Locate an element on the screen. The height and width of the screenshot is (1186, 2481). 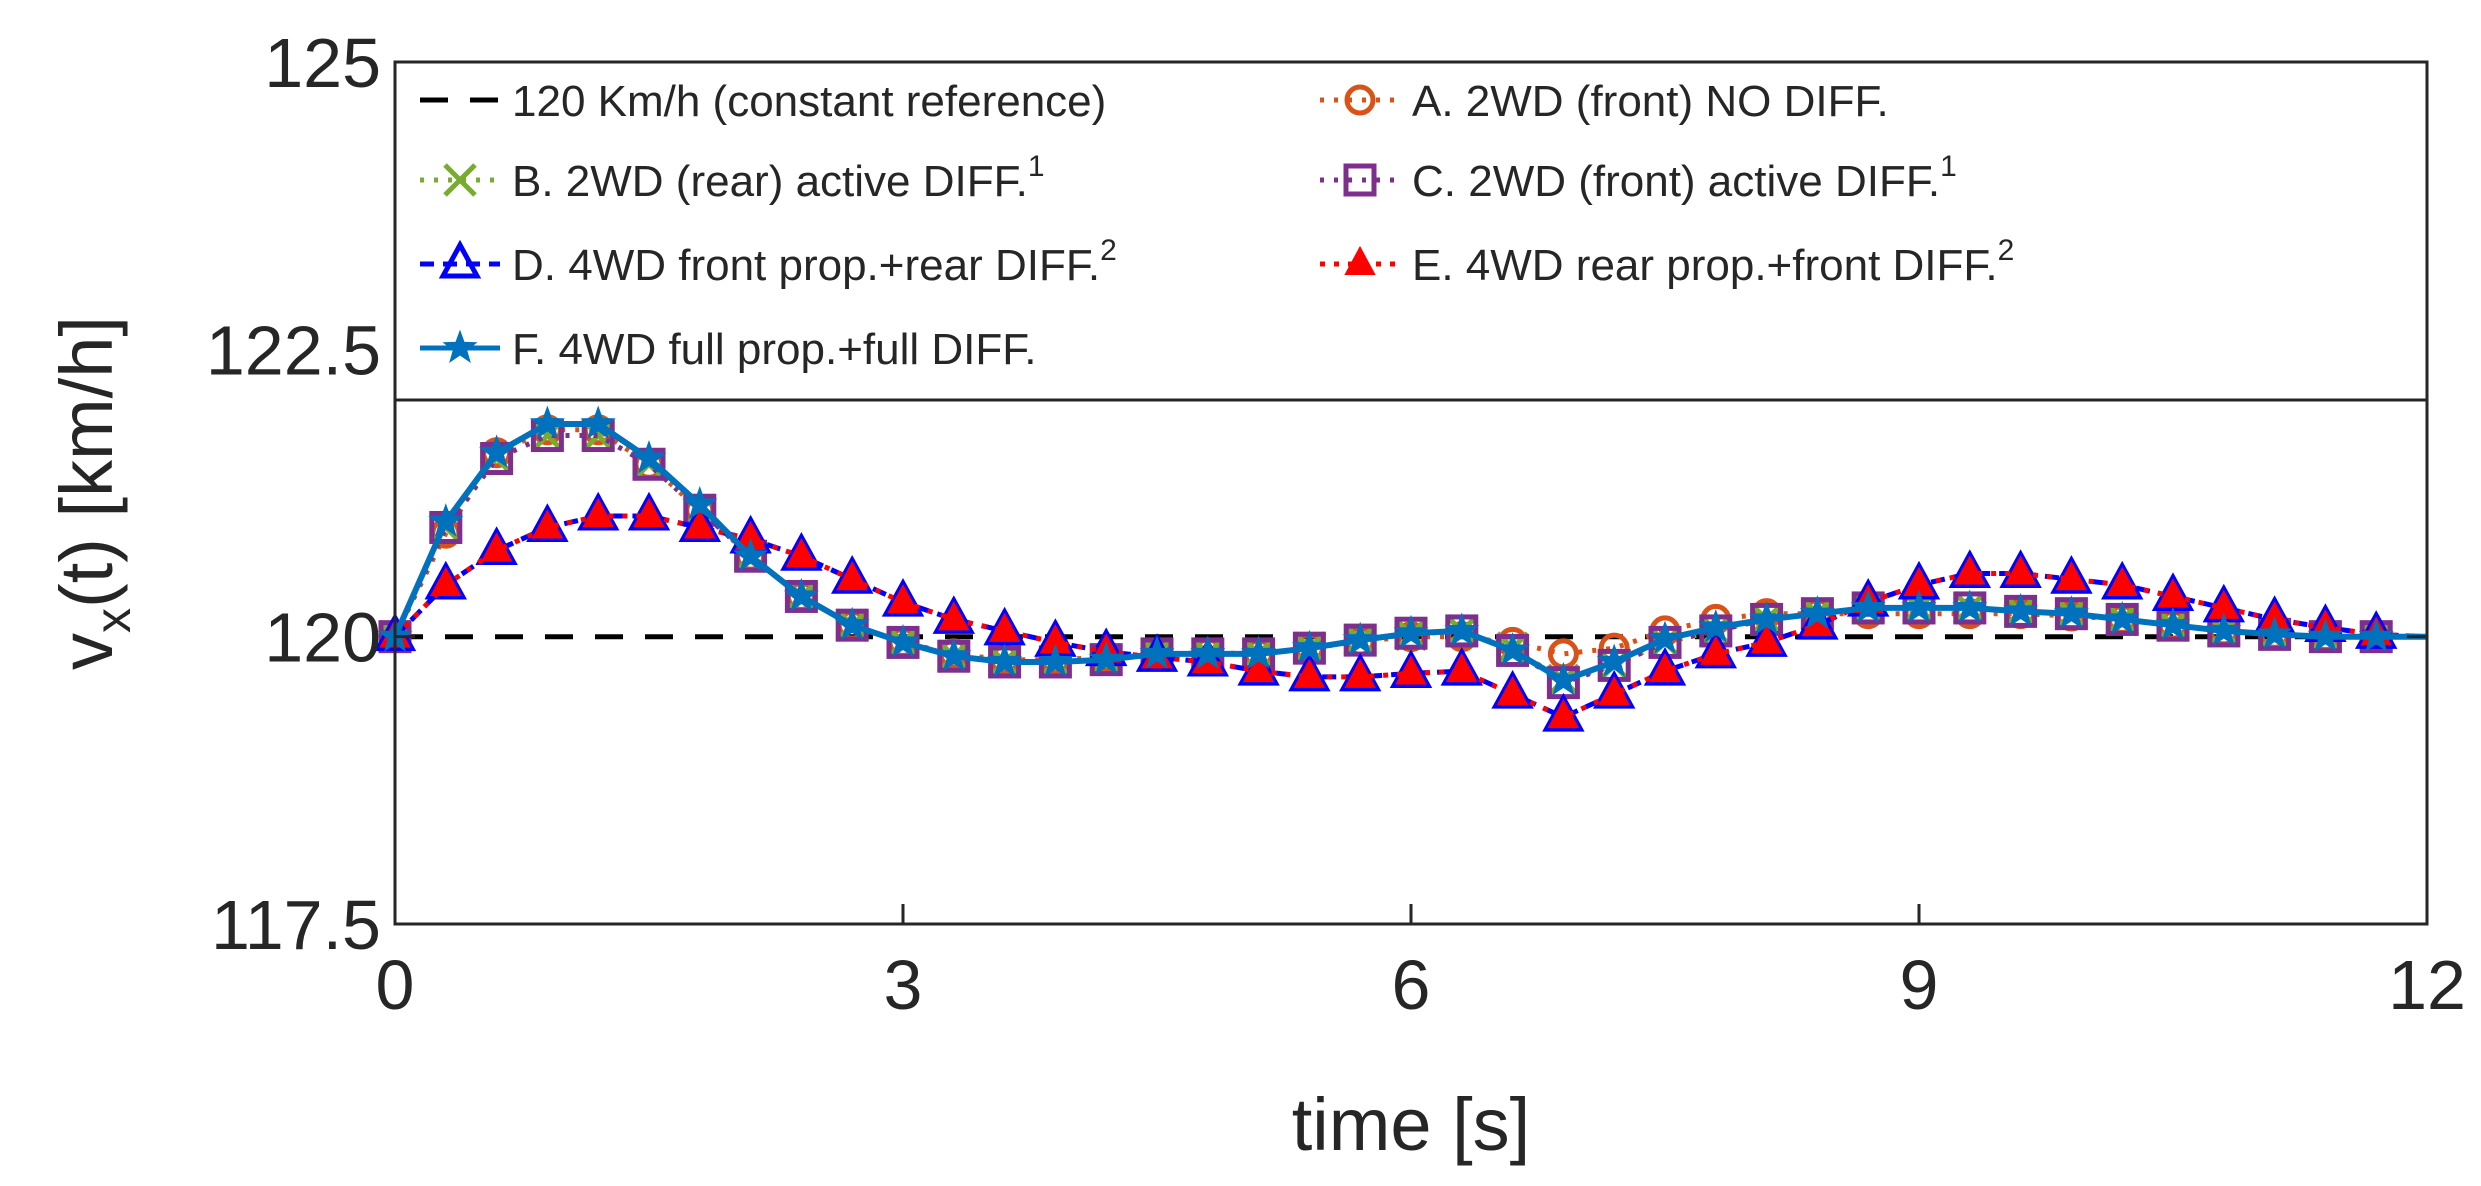
y-tick-label: 125 is located at coordinates (322, 63).